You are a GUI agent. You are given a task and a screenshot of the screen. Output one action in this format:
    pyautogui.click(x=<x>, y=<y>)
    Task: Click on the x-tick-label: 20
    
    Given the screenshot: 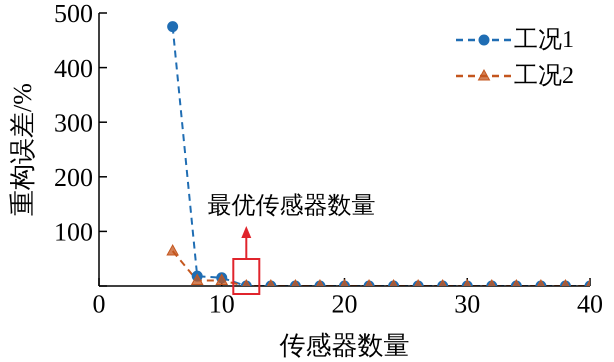 What is the action you would take?
    pyautogui.click(x=345, y=303)
    